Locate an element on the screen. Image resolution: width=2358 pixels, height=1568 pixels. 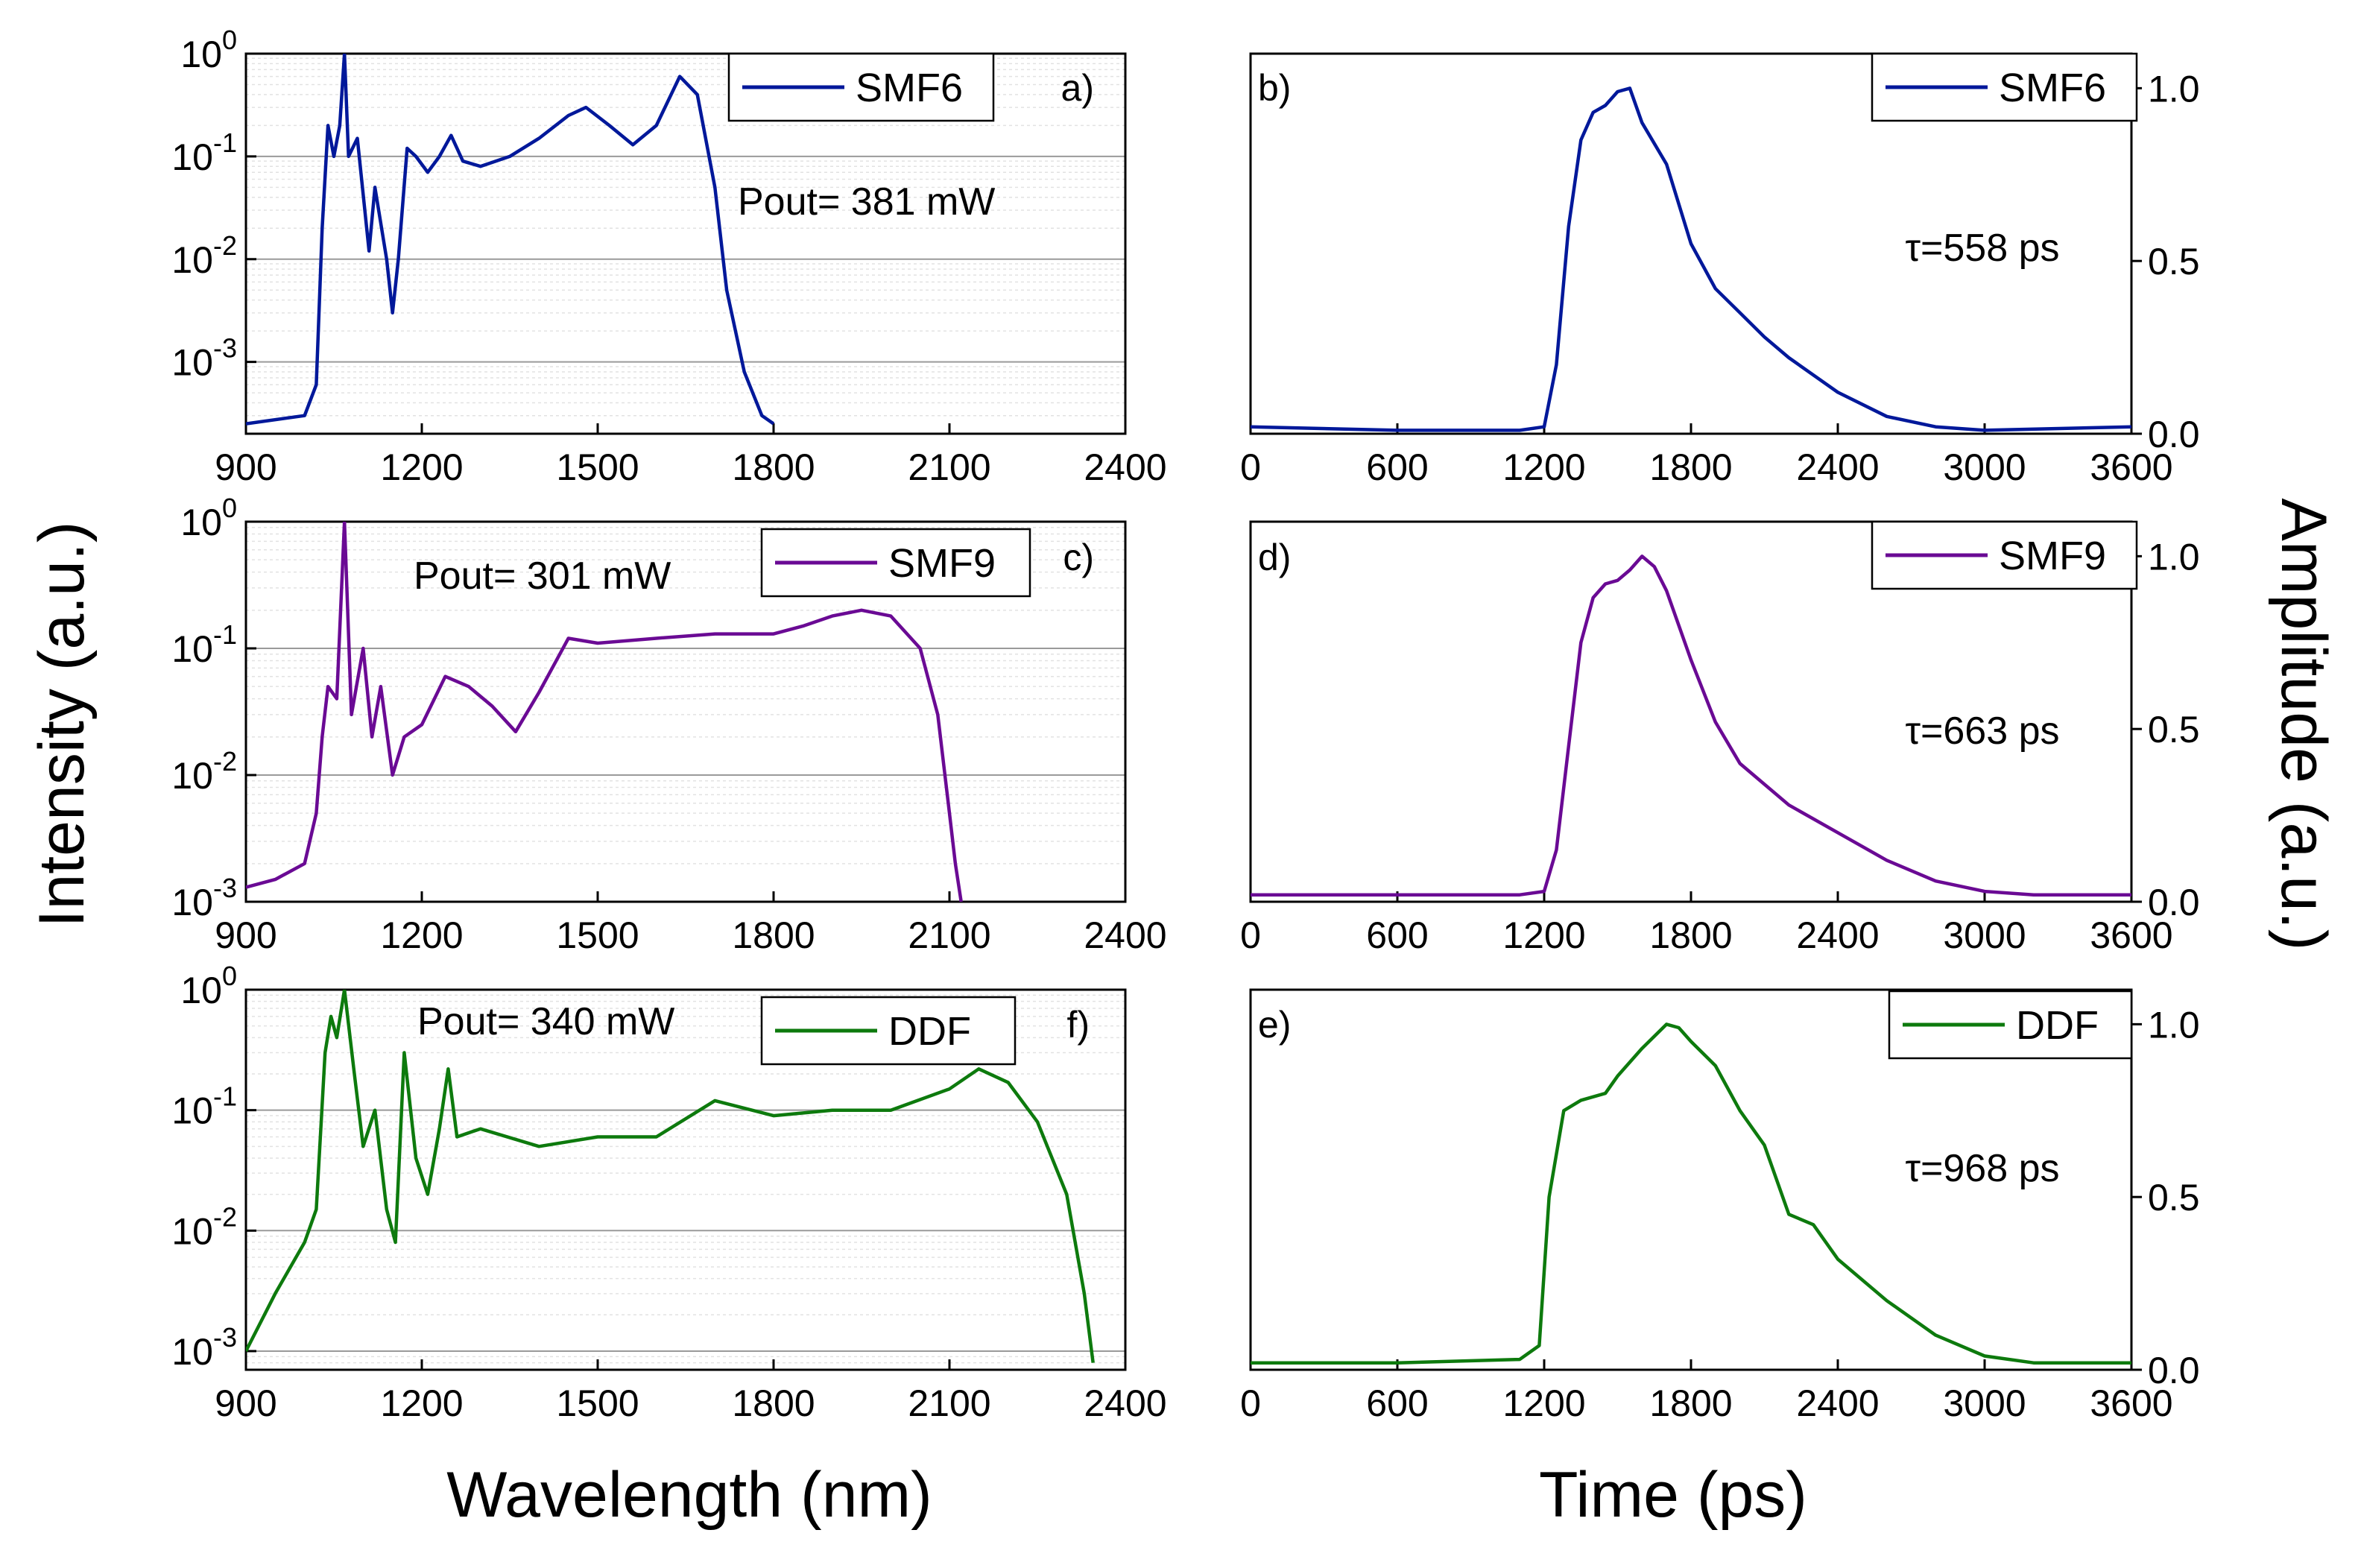
panel-label-b: b) is located at coordinates (1274, 88).